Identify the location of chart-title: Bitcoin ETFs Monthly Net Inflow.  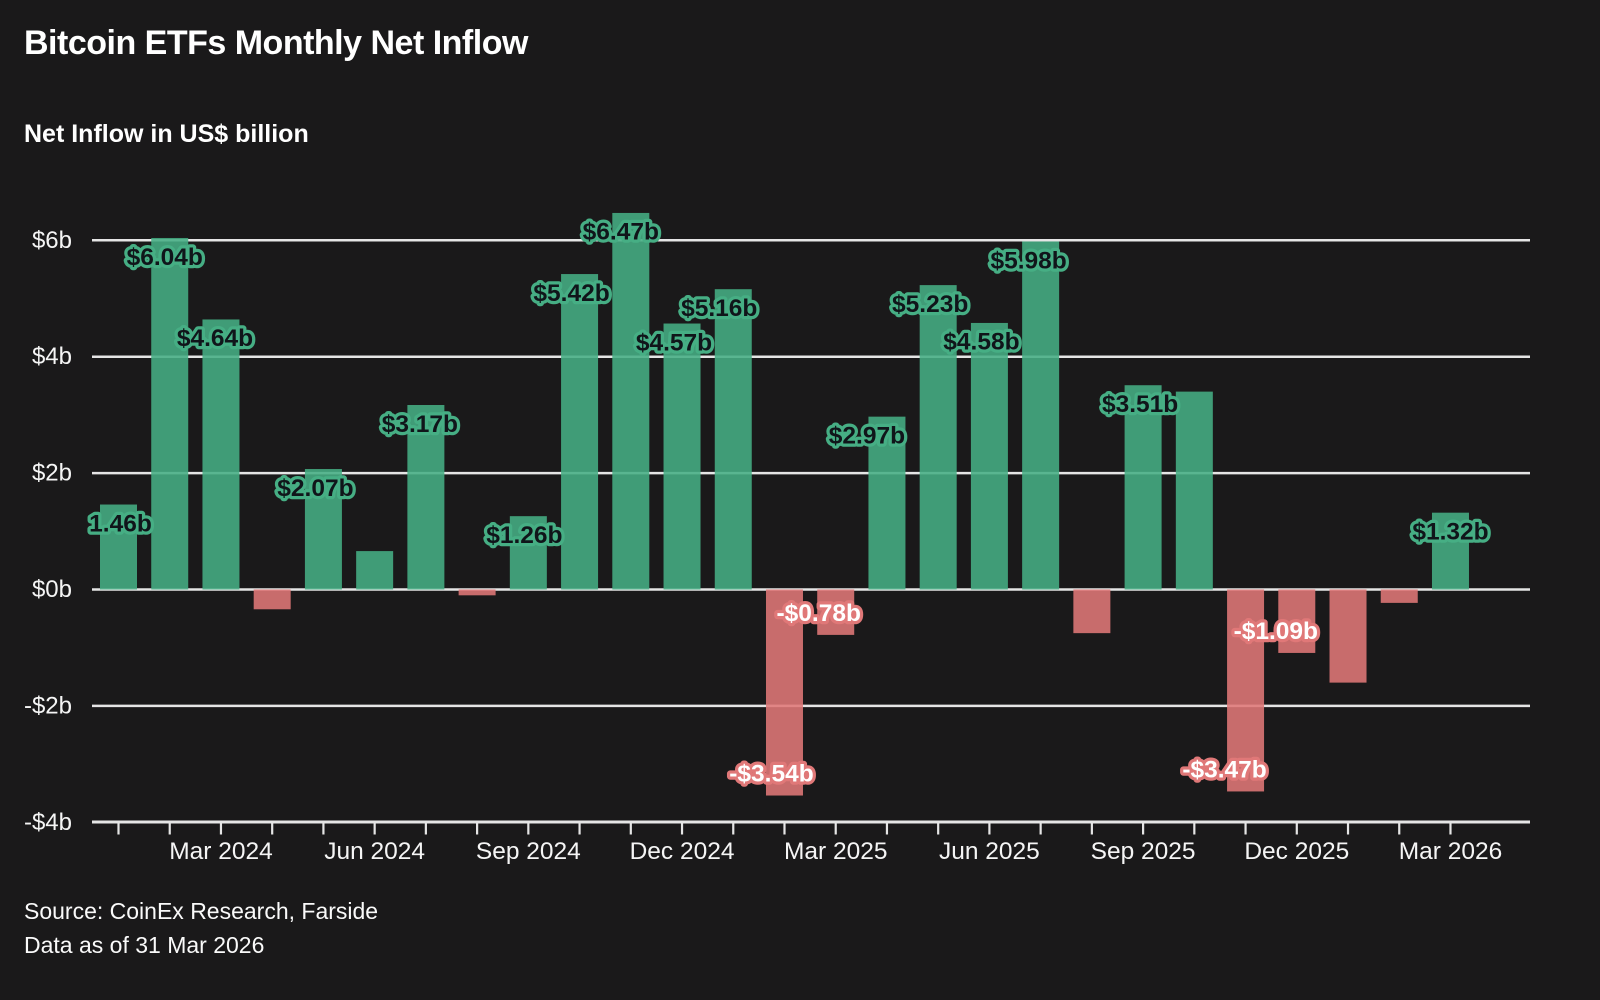
(276, 43).